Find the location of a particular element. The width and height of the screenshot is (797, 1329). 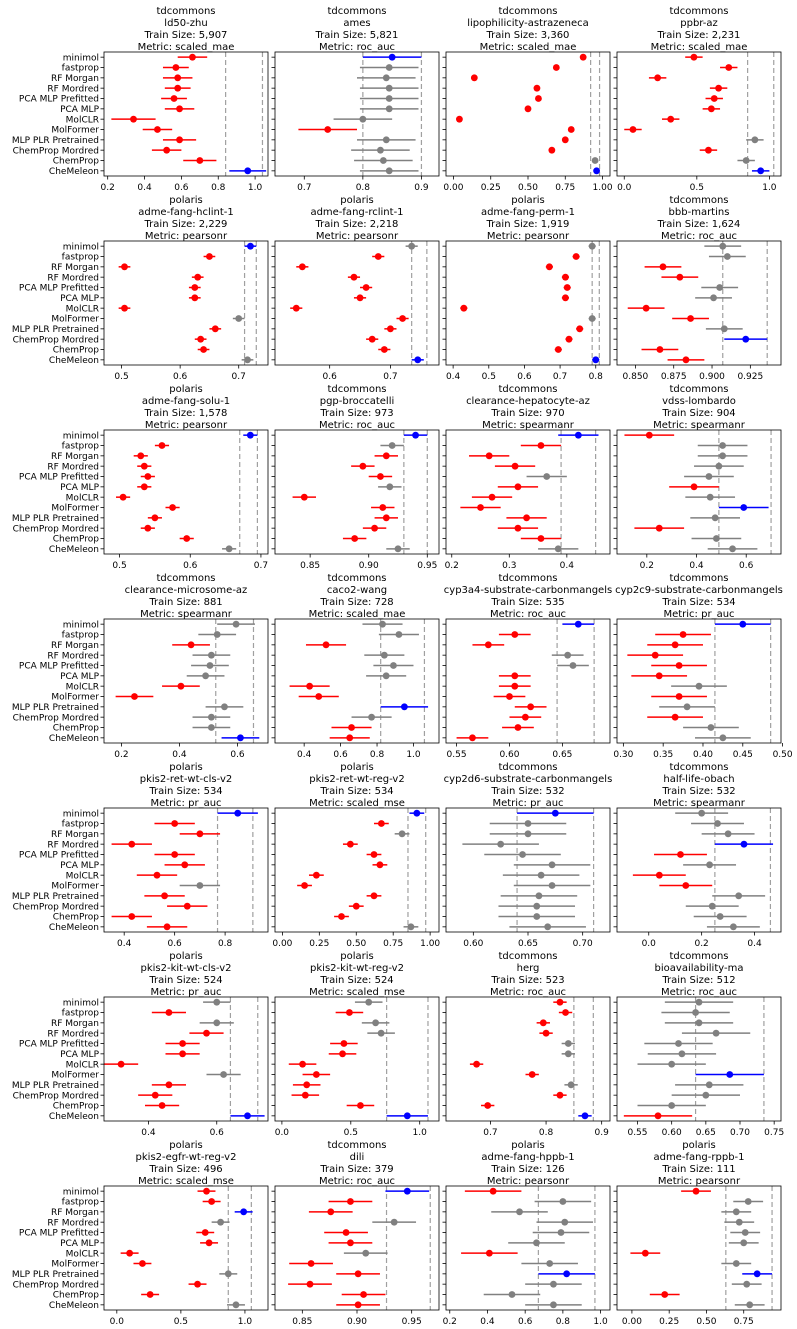

panel-dataset-name: dili is located at coordinates (357, 1157).